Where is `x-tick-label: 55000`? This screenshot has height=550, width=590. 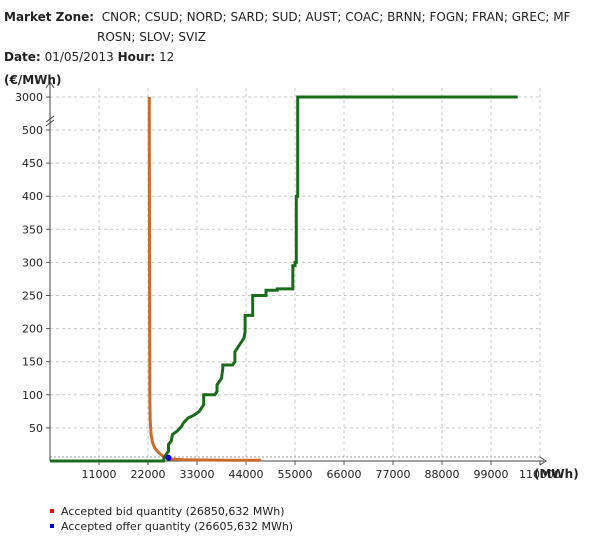 x-tick-label: 55000 is located at coordinates (295, 474).